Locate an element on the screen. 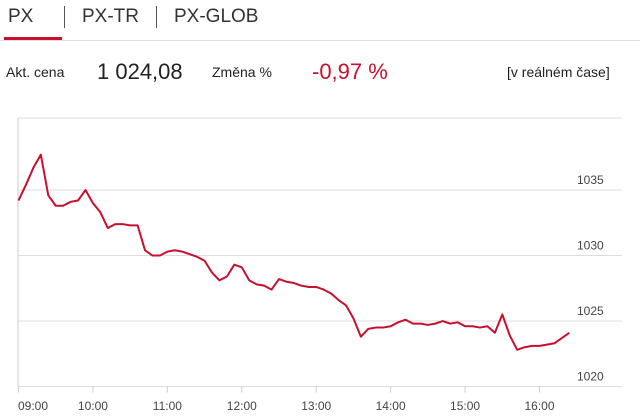  change: -0,97 % is located at coordinates (350, 71).